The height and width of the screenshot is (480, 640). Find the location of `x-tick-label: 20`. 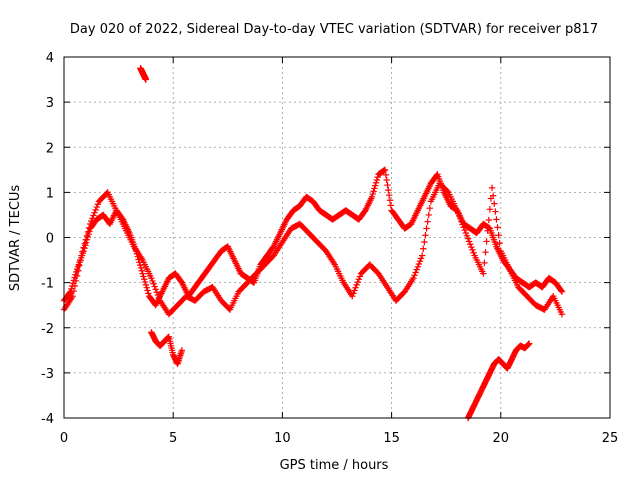

x-tick-label: 20 is located at coordinates (501, 438).